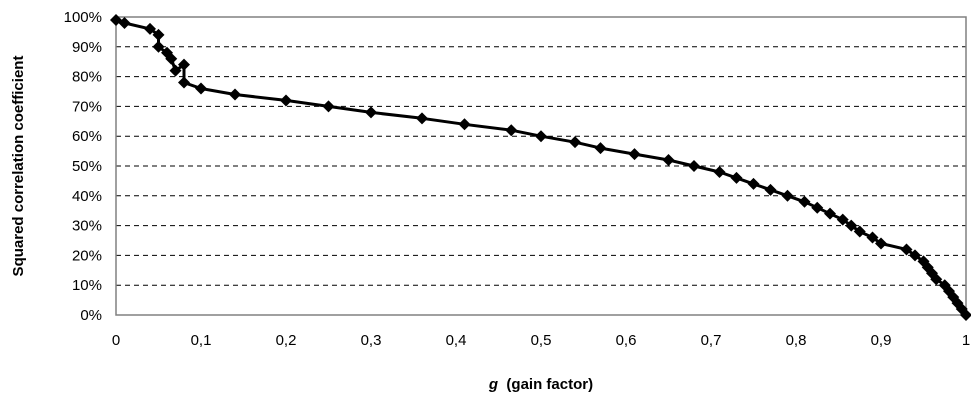  What do you see at coordinates (456, 340) in the screenshot?
I see `x-tick-label: 0,4` at bounding box center [456, 340].